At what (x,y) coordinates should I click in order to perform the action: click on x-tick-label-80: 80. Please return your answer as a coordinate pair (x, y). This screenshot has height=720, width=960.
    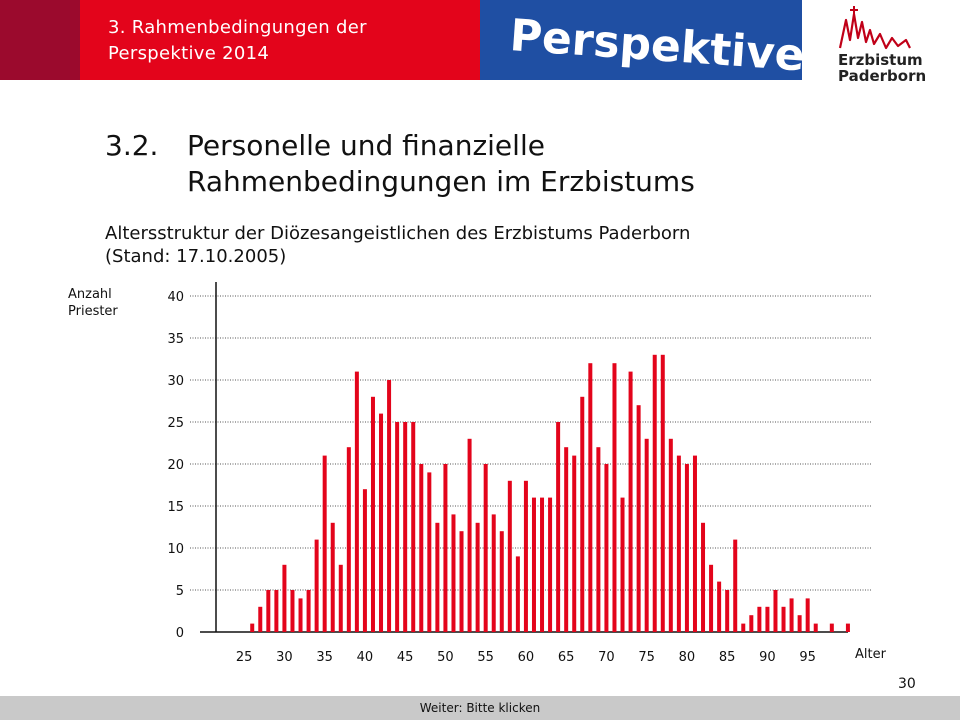
    Looking at the image, I should click on (687, 657).